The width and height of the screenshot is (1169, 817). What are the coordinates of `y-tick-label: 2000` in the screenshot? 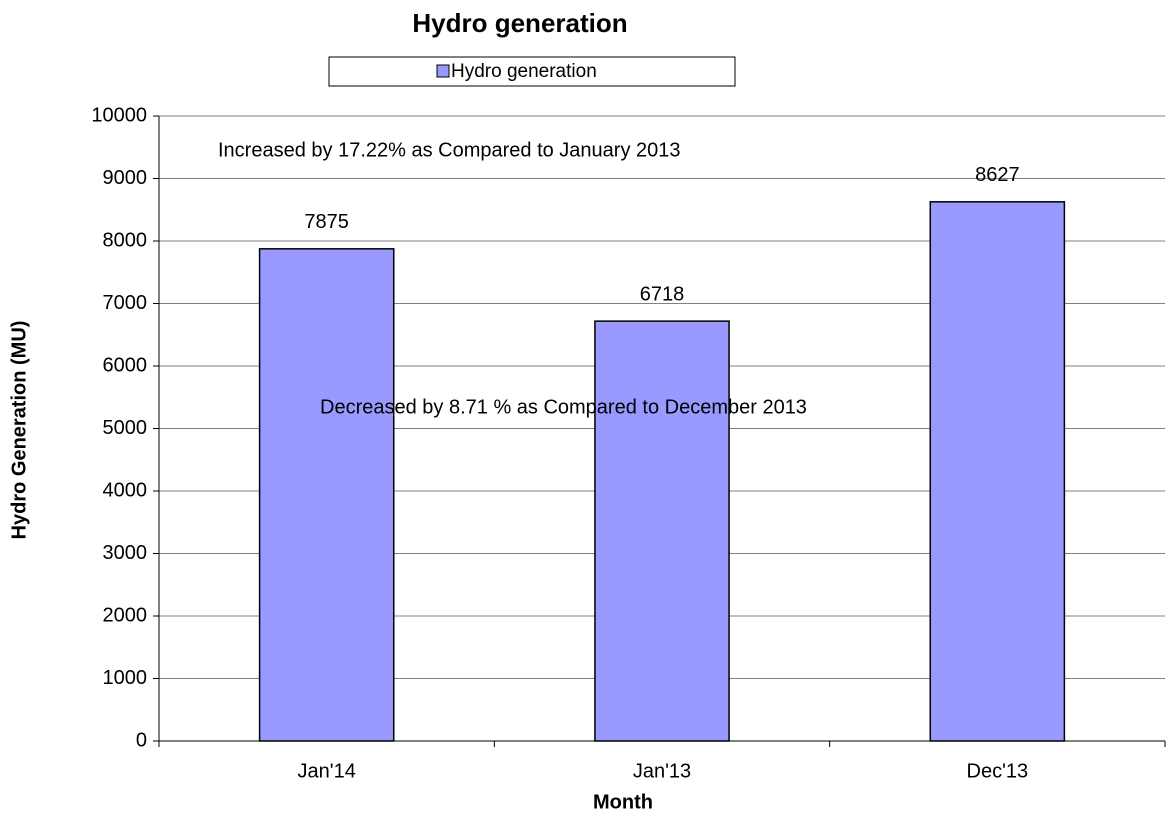 It's located at (125, 615).